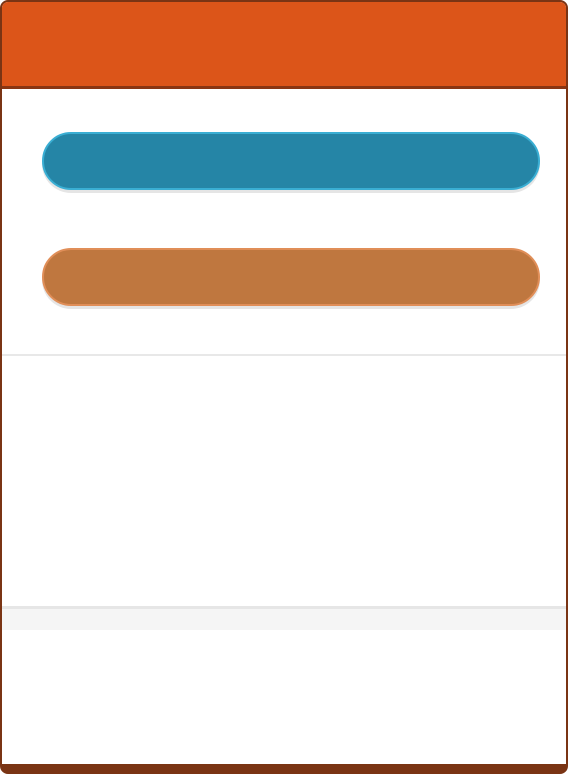 This screenshot has height=774, width=568. I want to click on dialog-header, so click(284, 45).